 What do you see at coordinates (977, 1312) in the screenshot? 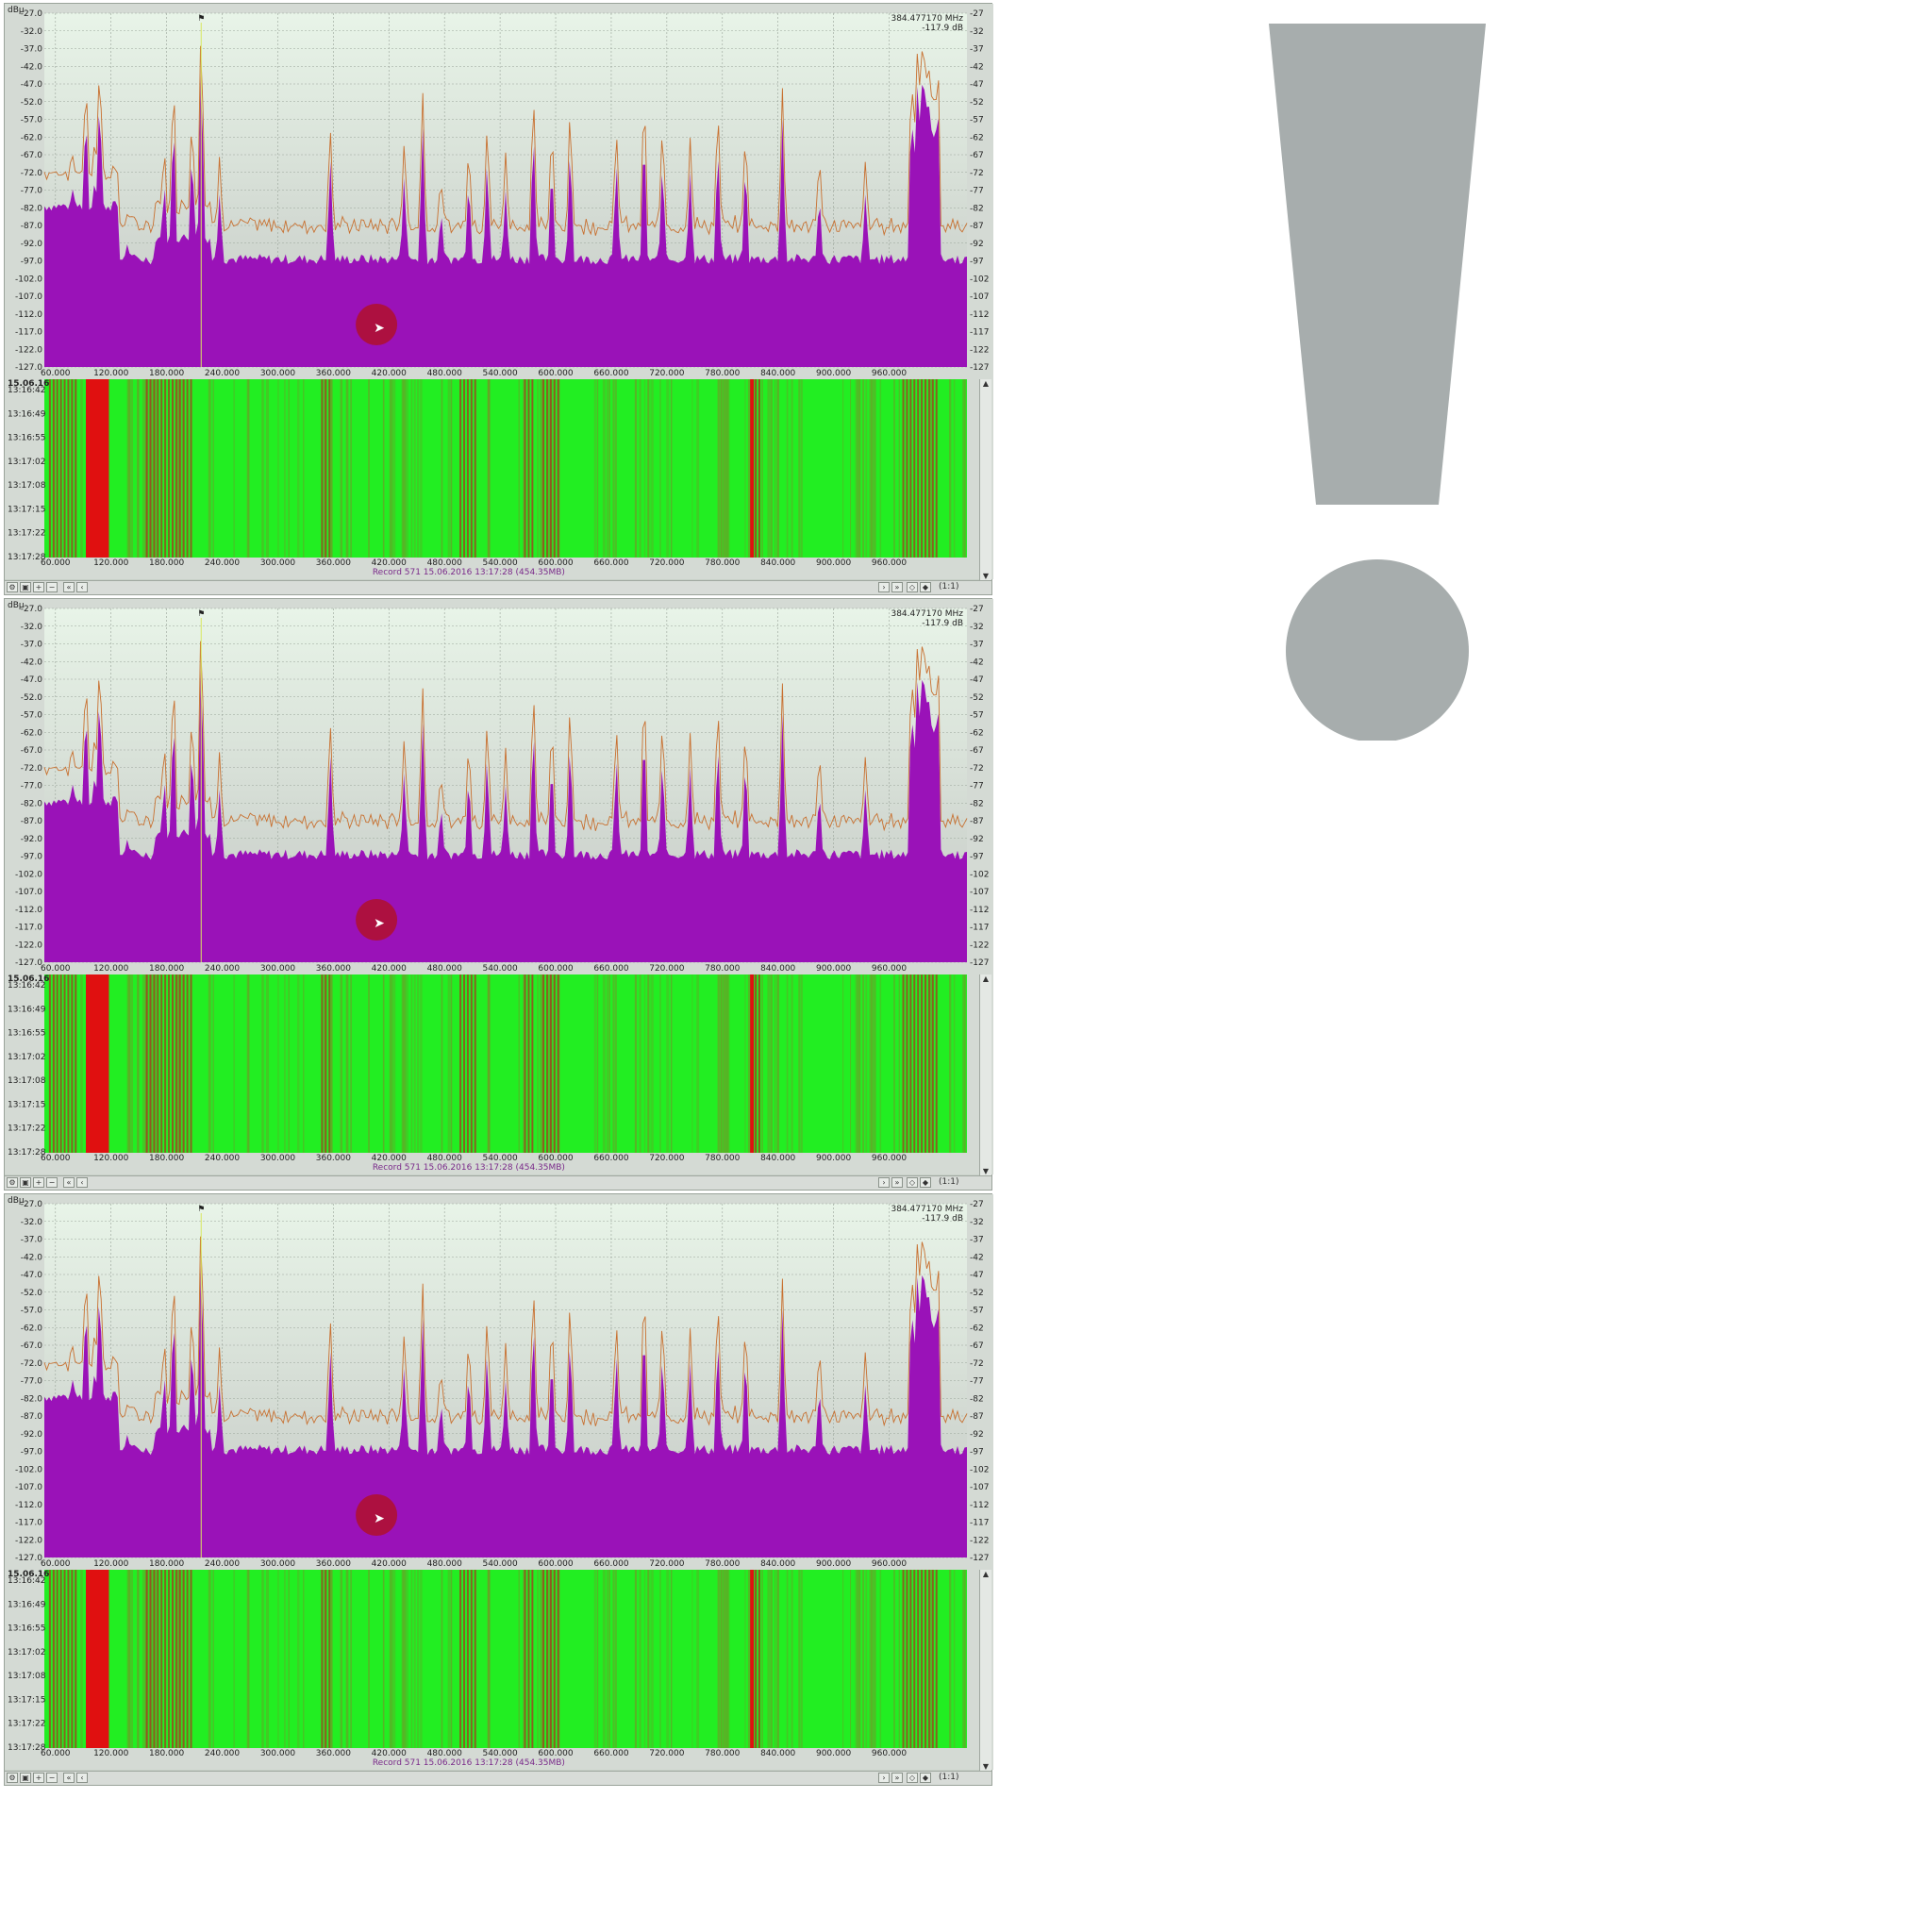
I see `y-tick-label-right: -57` at bounding box center [977, 1312].